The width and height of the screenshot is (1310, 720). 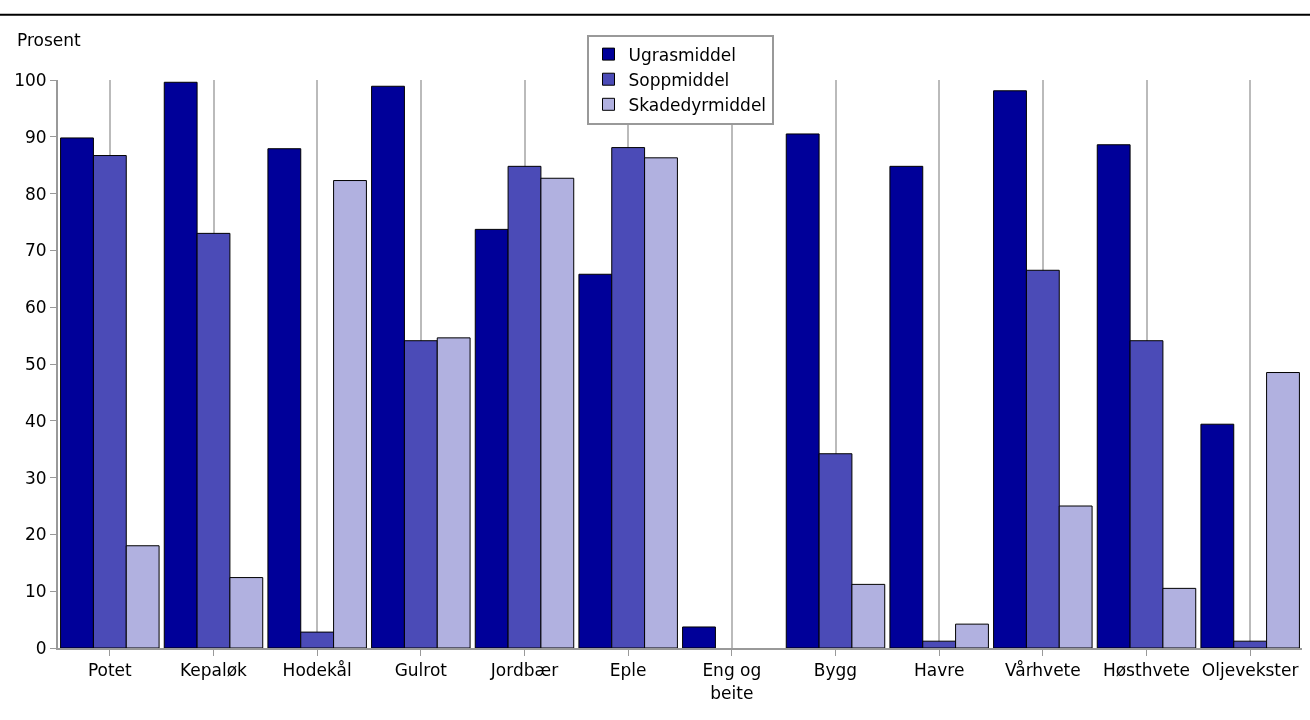 I want to click on x-tick-label: Vårhvete, so click(x=1042, y=670).